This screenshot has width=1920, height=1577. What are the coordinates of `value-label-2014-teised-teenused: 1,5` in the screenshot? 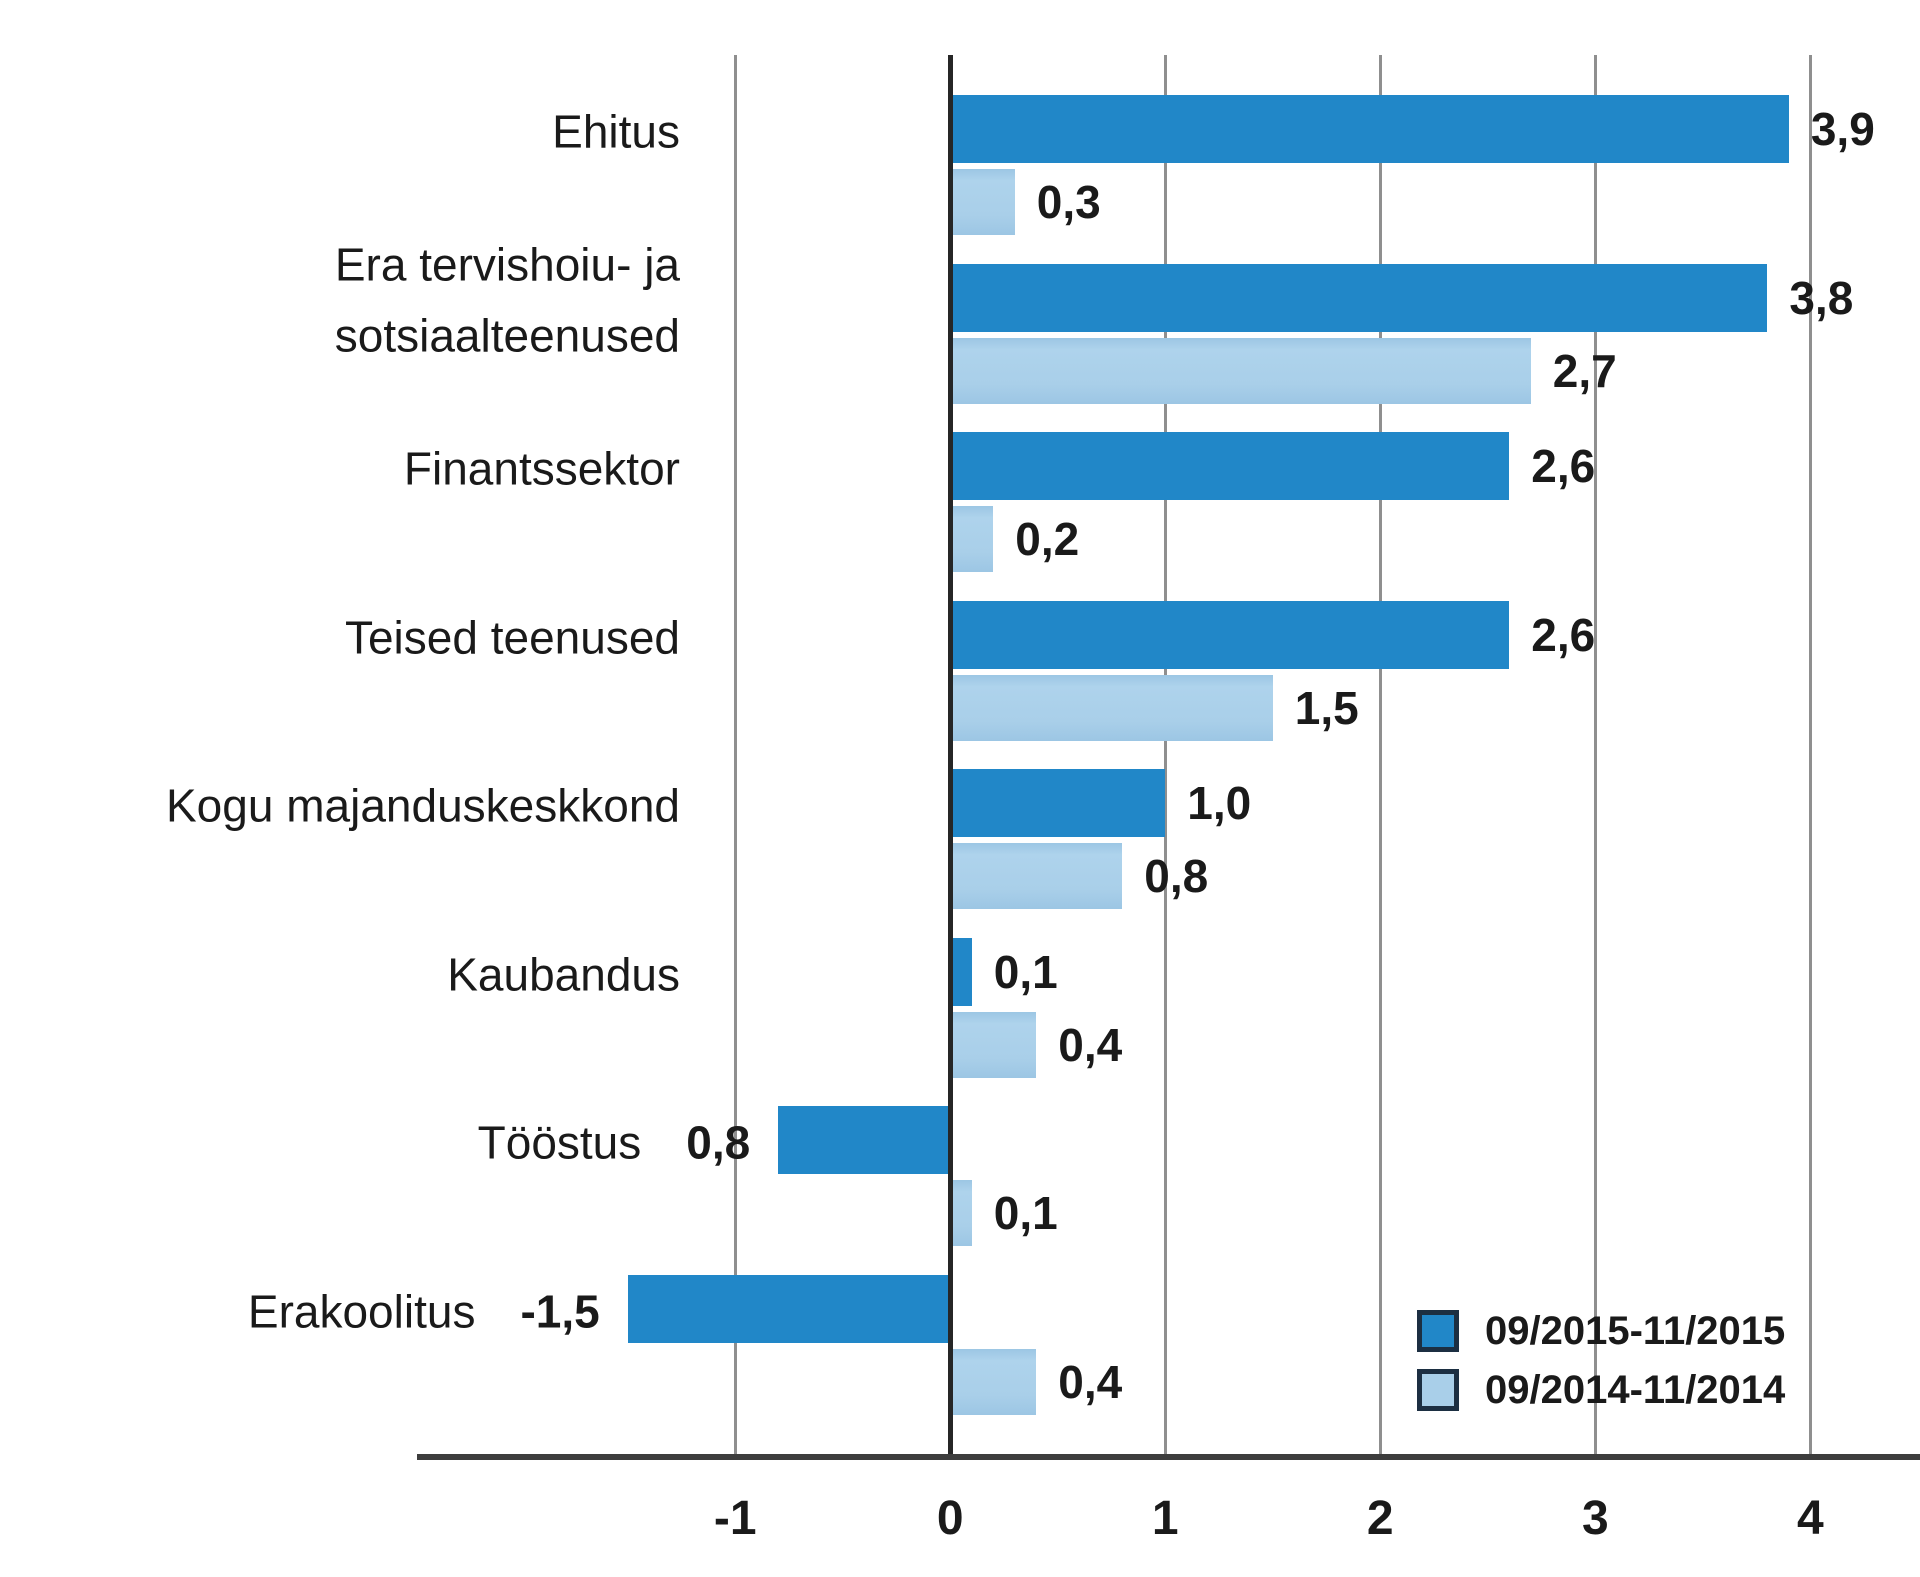 It's located at (1326, 707).